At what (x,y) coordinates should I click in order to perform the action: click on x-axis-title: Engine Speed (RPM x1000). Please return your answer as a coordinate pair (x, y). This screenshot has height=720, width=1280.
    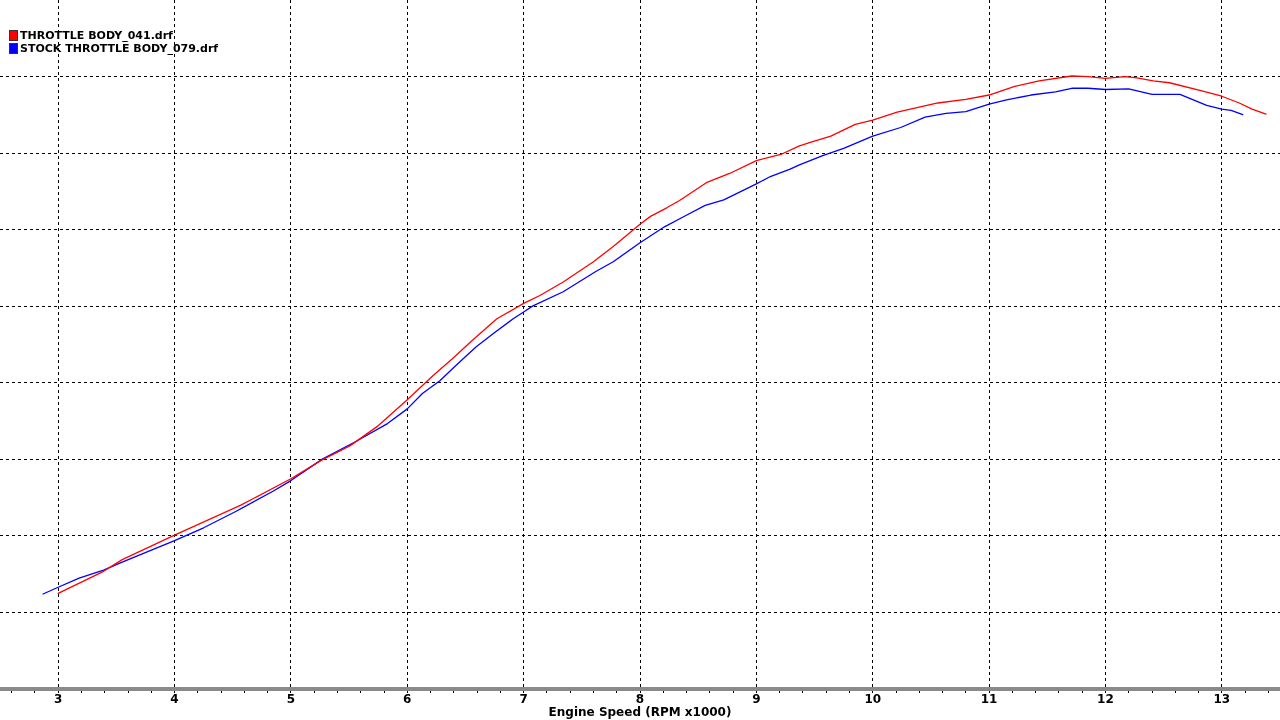
    Looking at the image, I should click on (640, 712).